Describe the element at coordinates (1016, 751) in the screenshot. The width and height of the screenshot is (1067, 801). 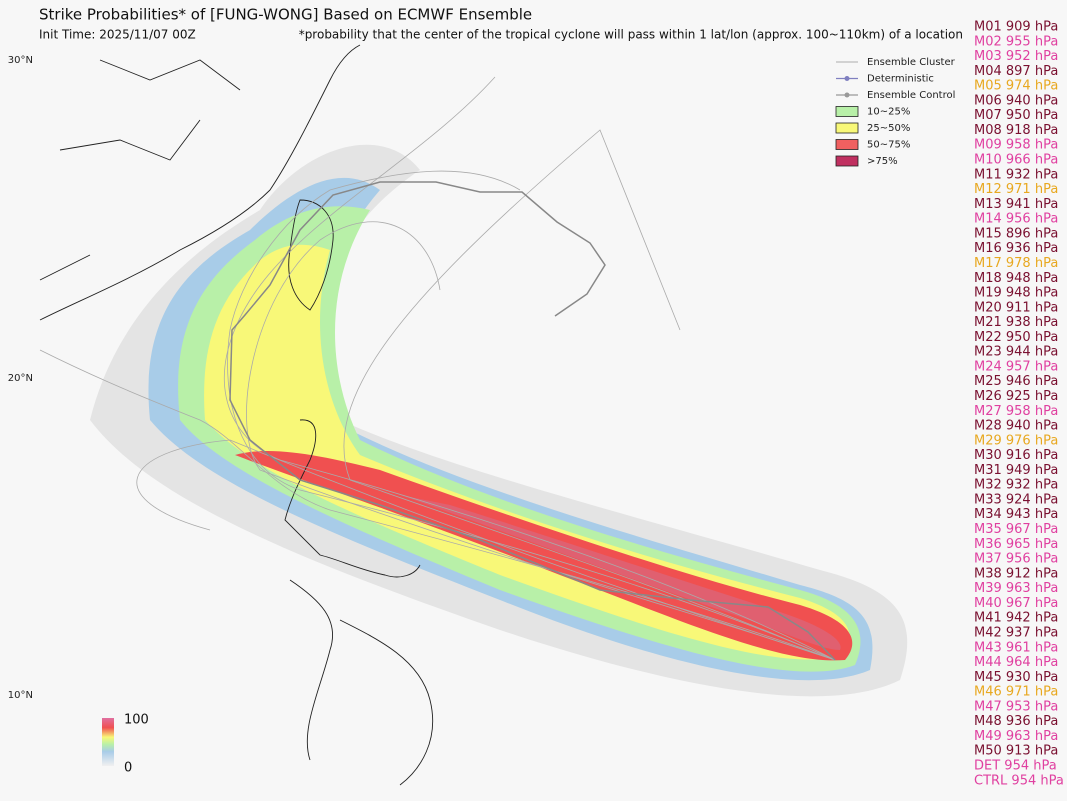
I see `member-pressure: M50 913 hPa` at that location.